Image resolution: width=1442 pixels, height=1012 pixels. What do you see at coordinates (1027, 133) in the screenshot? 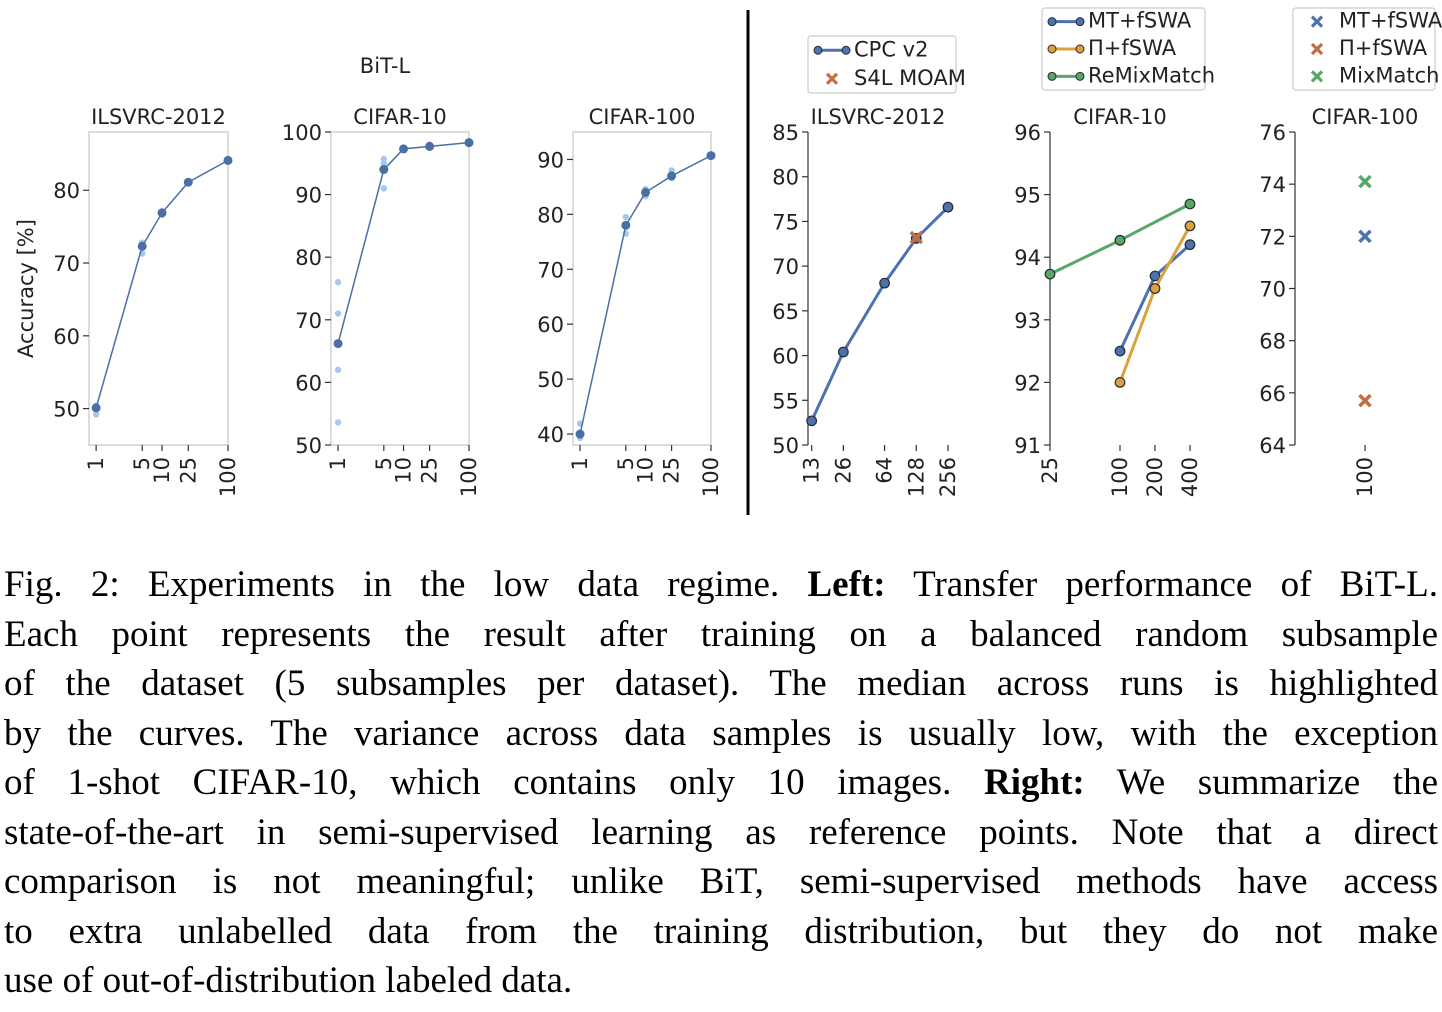
I see `y-tick-label: 96` at bounding box center [1027, 133].